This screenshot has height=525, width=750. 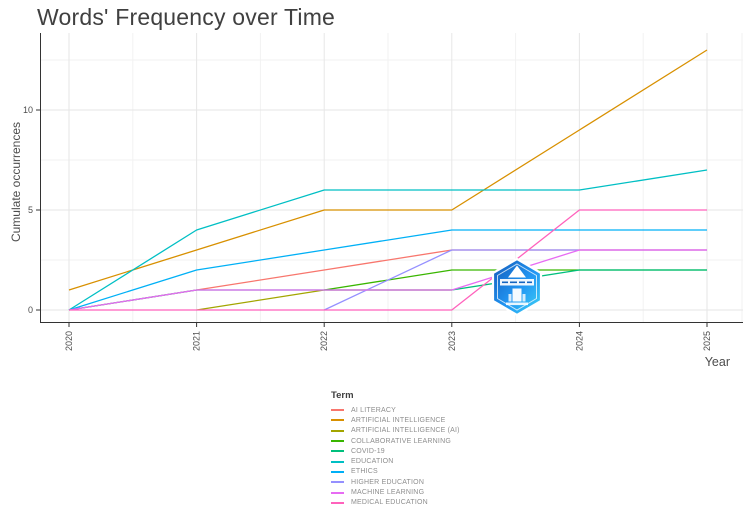 What do you see at coordinates (372, 462) in the screenshot?
I see `legend-item-label: EDUCATION` at bounding box center [372, 462].